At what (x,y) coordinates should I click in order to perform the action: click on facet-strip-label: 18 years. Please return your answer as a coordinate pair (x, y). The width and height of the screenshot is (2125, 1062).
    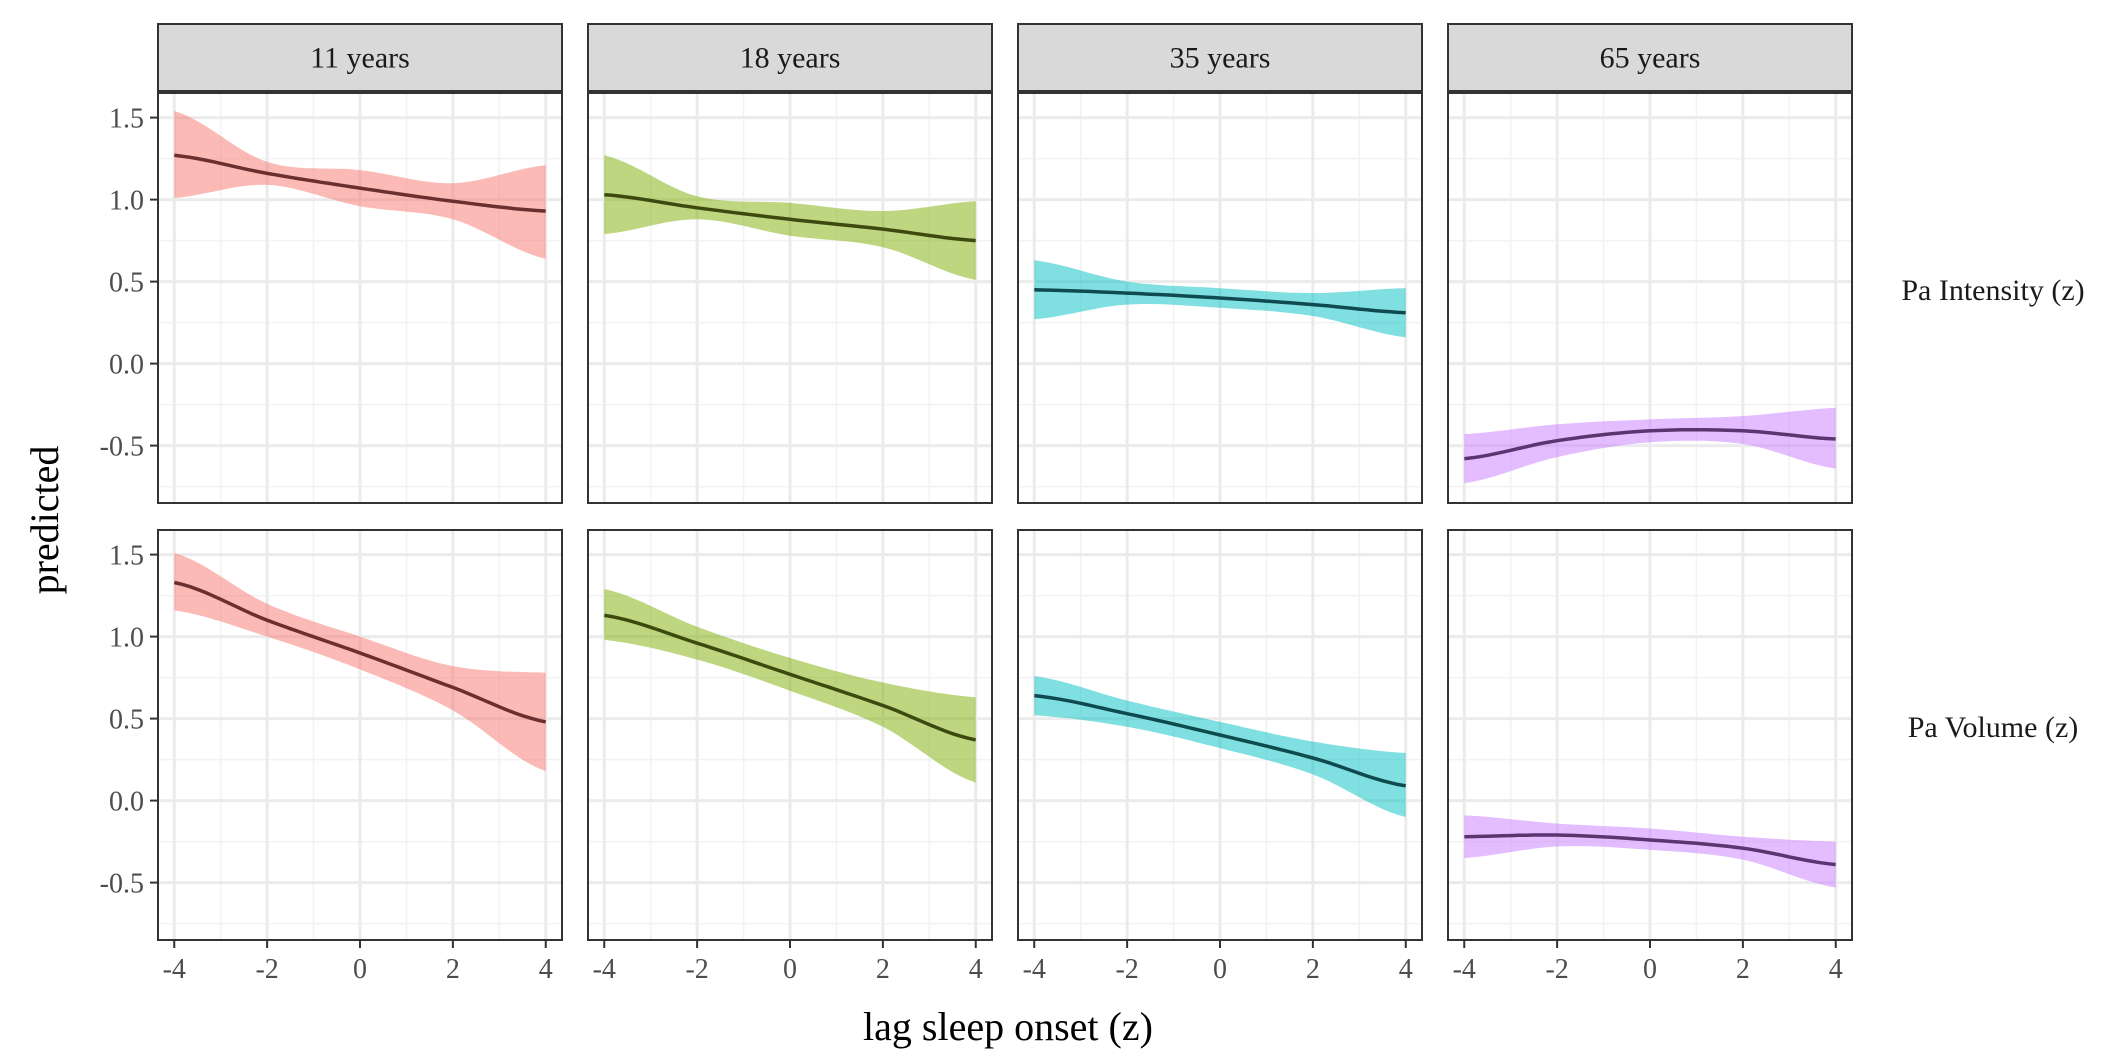
    Looking at the image, I should click on (790, 58).